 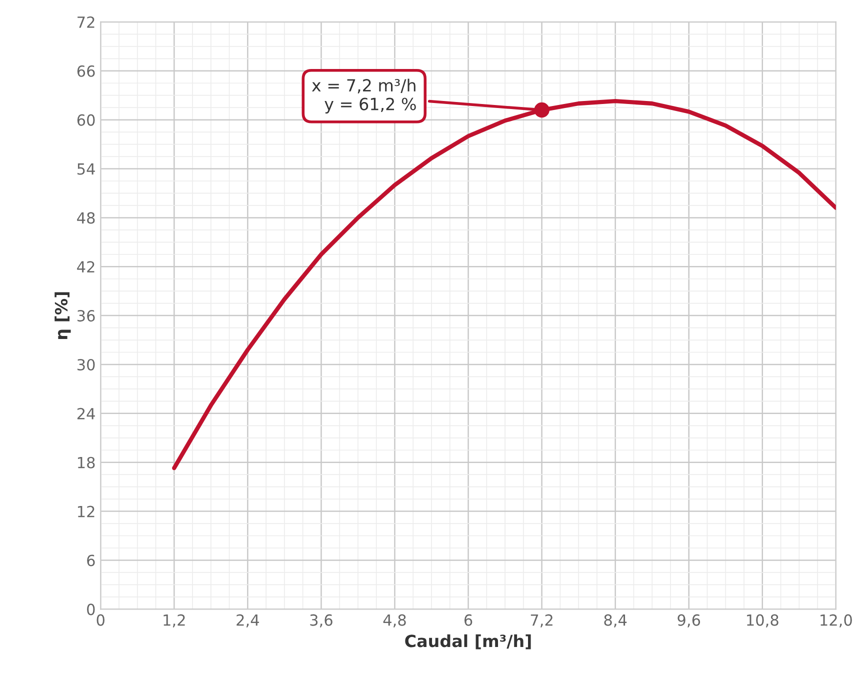 I want to click on x-tick-label: 10,8, so click(x=762, y=621).